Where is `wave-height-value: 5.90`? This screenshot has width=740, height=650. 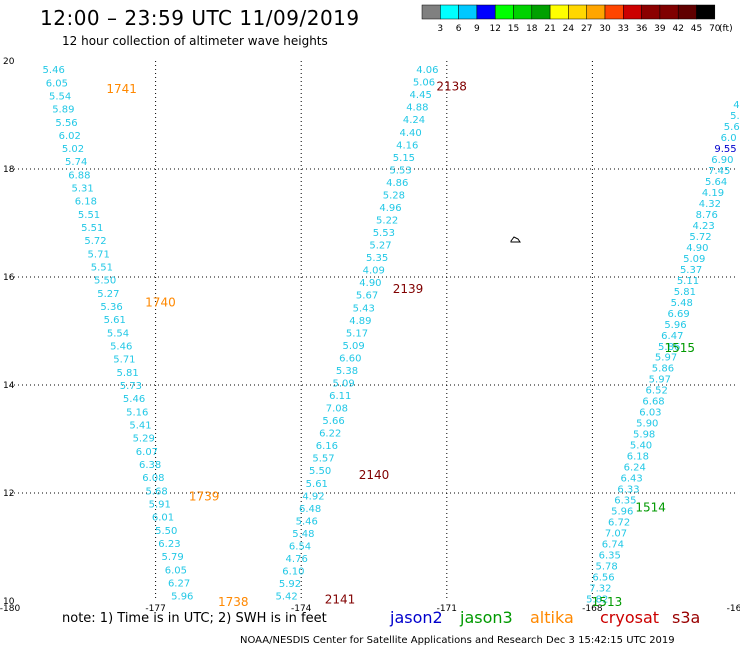 wave-height-value: 5.90 is located at coordinates (647, 424).